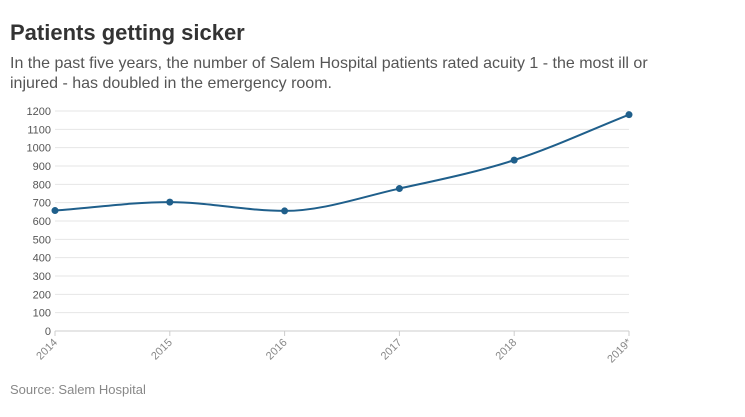 This screenshot has height=417, width=745. Describe the element at coordinates (47, 350) in the screenshot. I see `x-tick-label: 2014` at that location.